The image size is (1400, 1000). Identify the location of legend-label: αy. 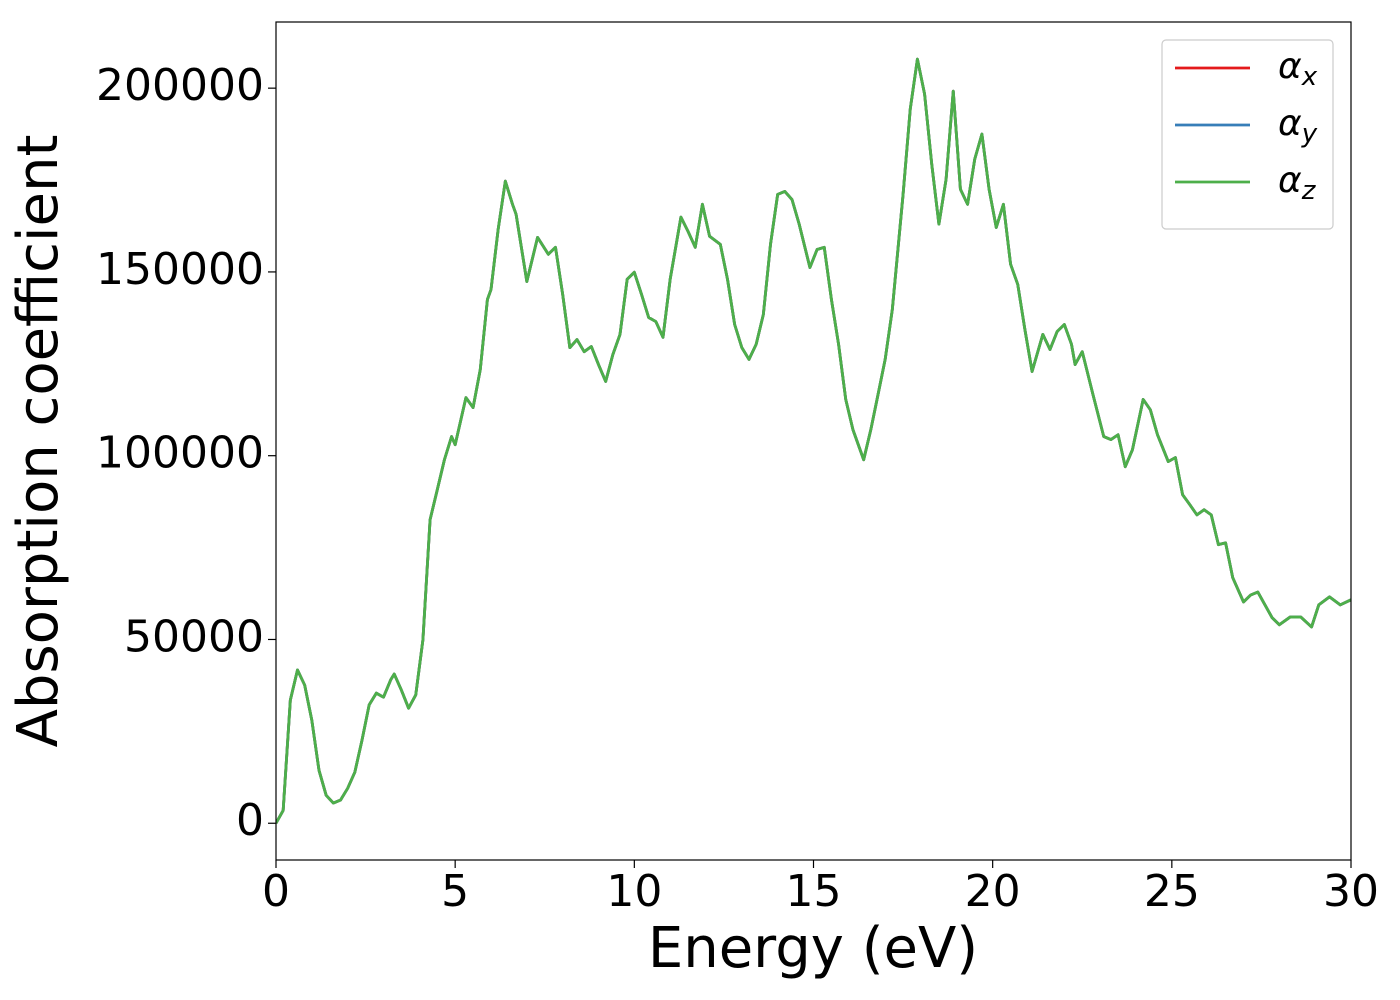
(1298, 126).